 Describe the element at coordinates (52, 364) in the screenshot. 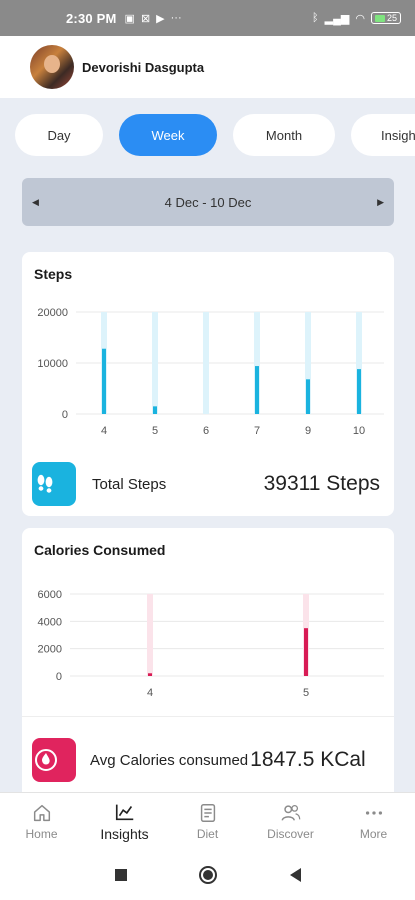

I see `steps-y-tick-label: 10000` at that location.